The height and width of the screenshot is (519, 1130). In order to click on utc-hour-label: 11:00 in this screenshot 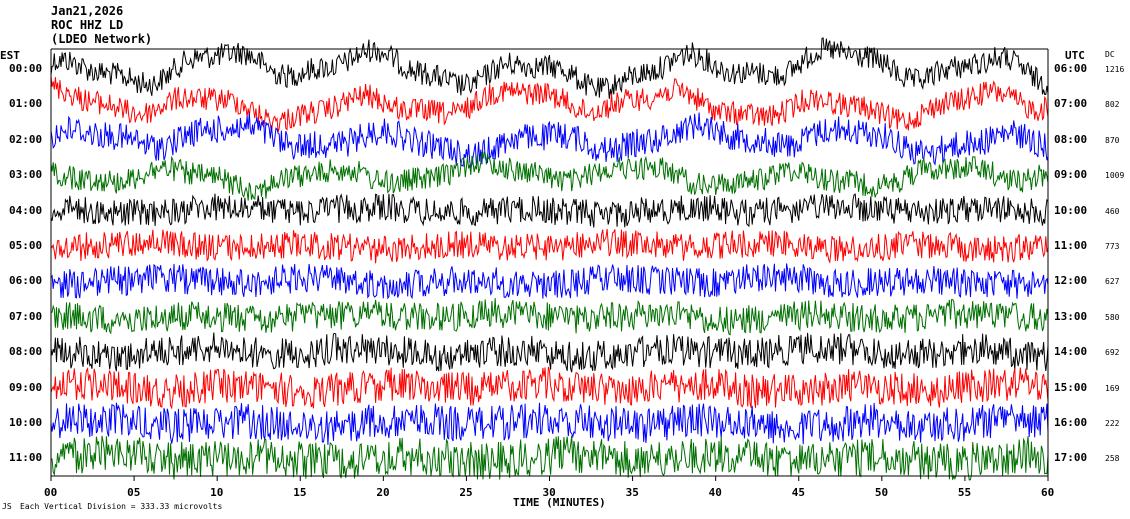, I will do `click(1071, 245)`.